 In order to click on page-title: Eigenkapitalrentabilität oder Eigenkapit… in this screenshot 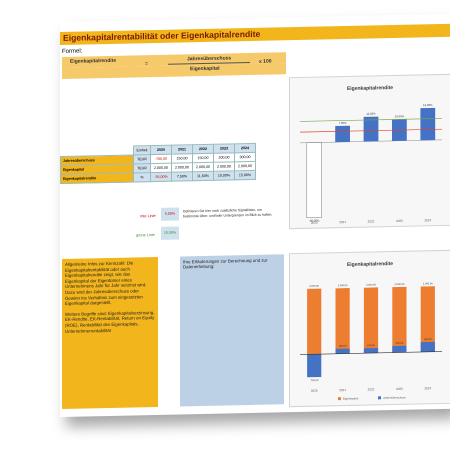, I will do `click(162, 35)`.